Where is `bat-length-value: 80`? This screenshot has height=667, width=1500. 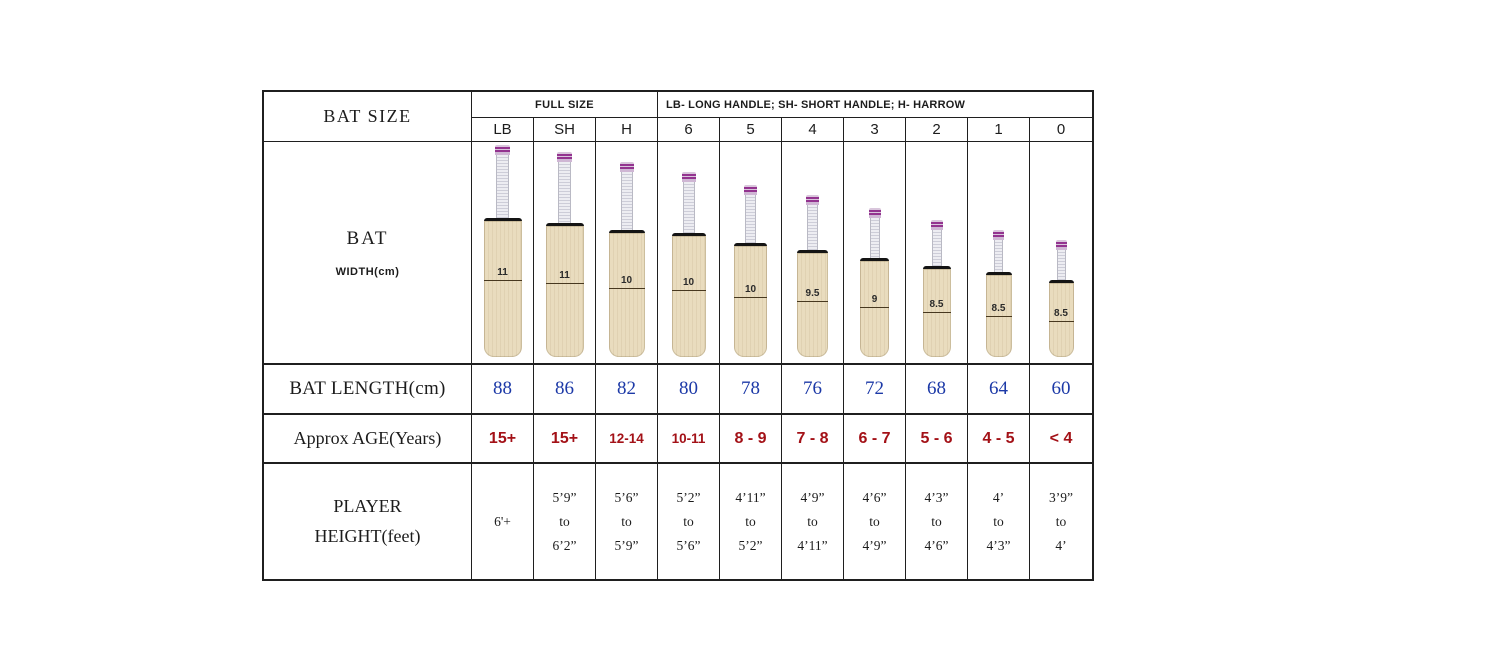 bat-length-value: 80 is located at coordinates (689, 390).